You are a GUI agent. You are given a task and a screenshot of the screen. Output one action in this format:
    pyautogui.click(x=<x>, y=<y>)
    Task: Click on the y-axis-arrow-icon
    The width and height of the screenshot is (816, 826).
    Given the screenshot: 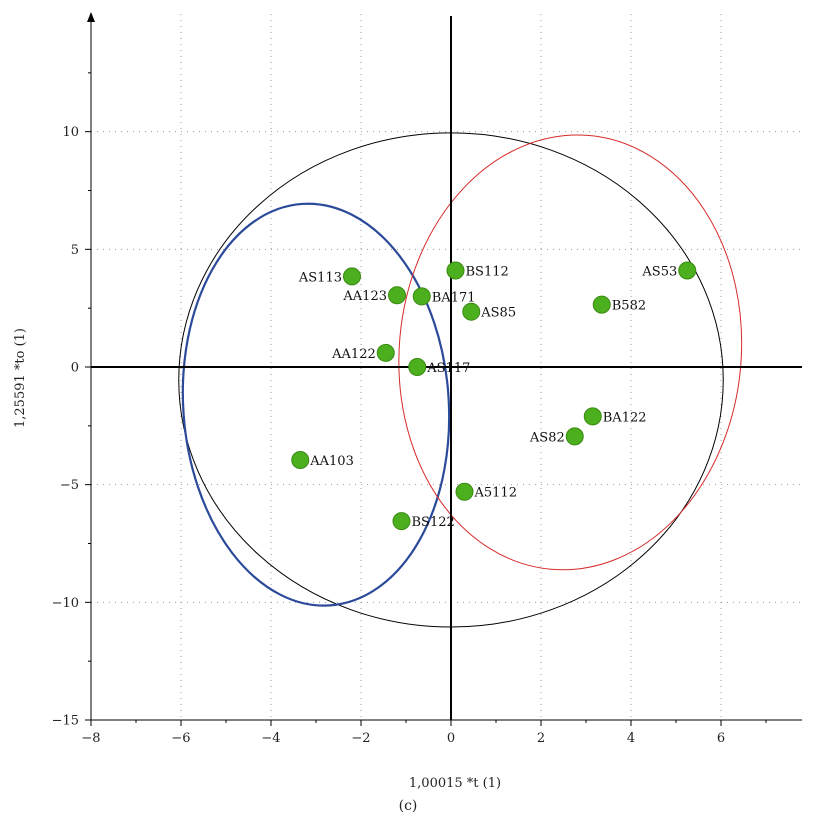 What is the action you would take?
    pyautogui.click(x=91, y=17)
    